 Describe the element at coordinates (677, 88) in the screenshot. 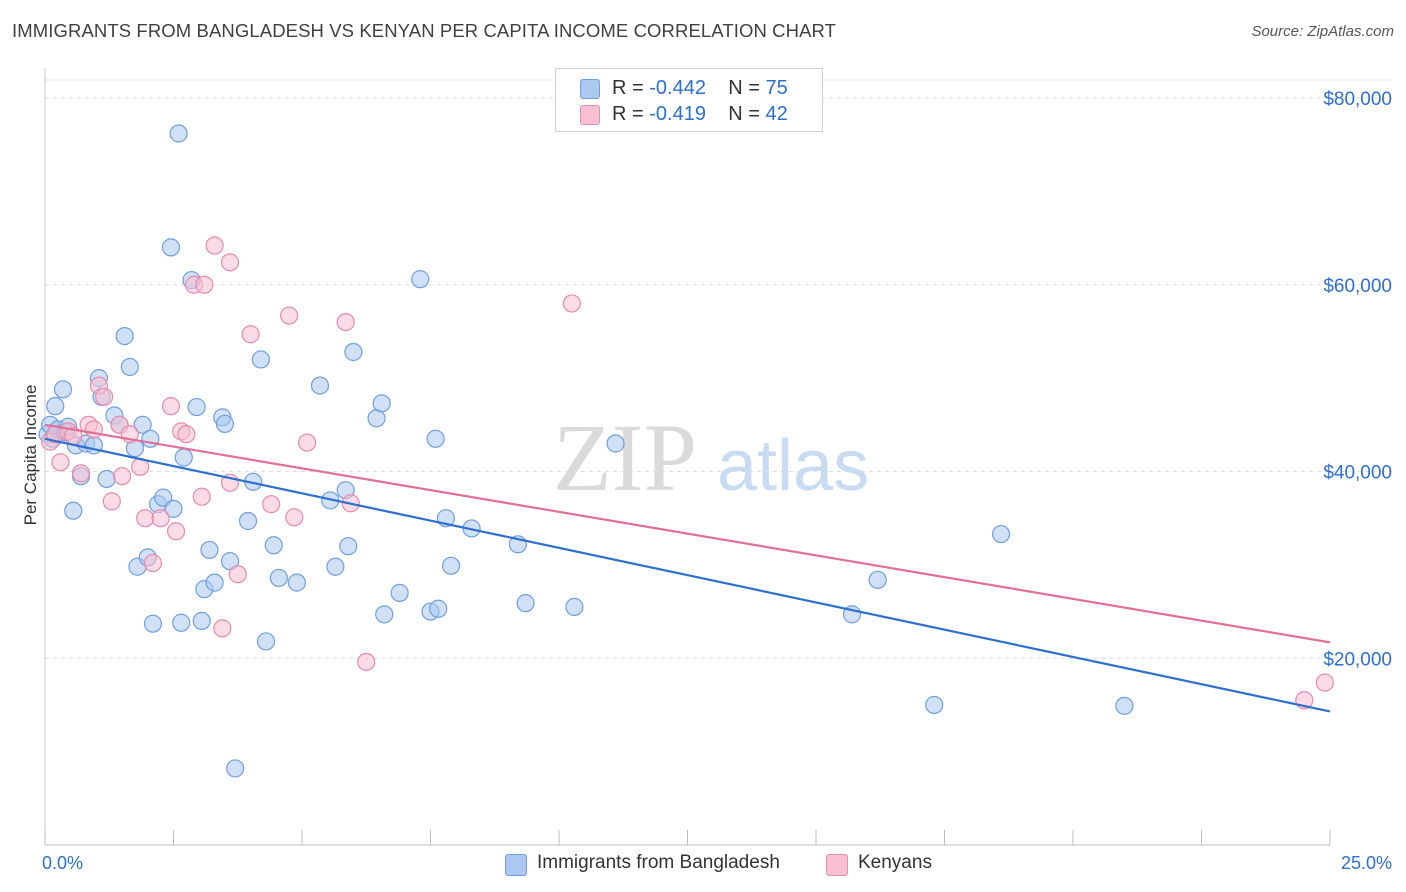

I see `legend-r-value: -0.442` at that location.